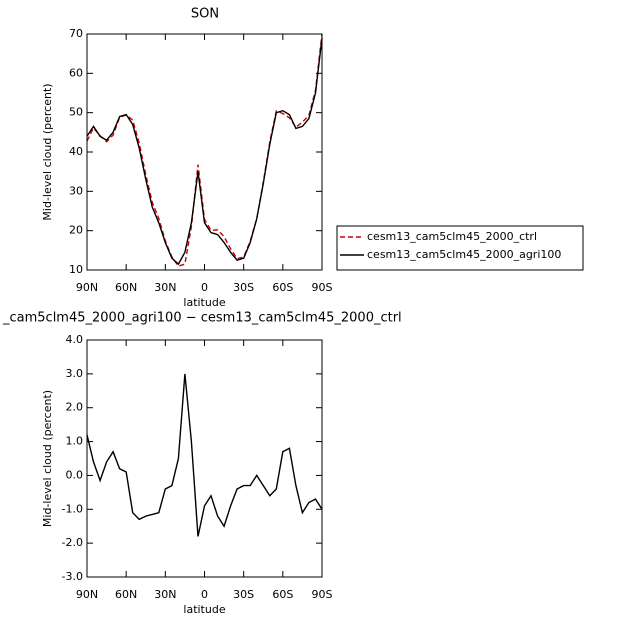 The image size is (622, 623). Describe the element at coordinates (72, 576) in the screenshot. I see `y-tick-label: -3.0` at that location.